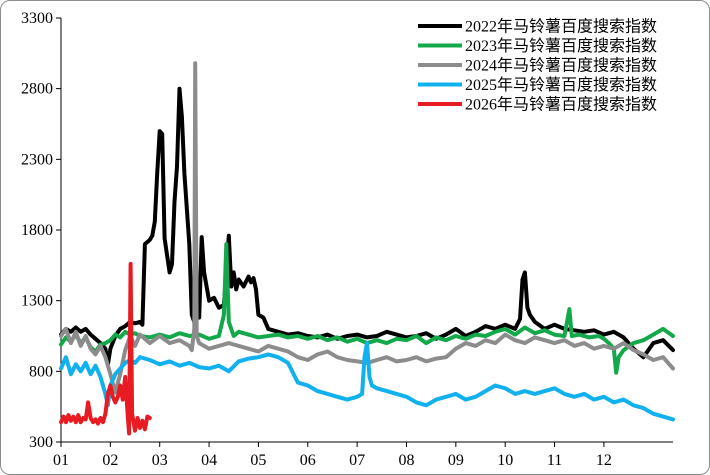 This screenshot has width=710, height=475. I want to click on y-tick-label: 2800, so click(37, 89).